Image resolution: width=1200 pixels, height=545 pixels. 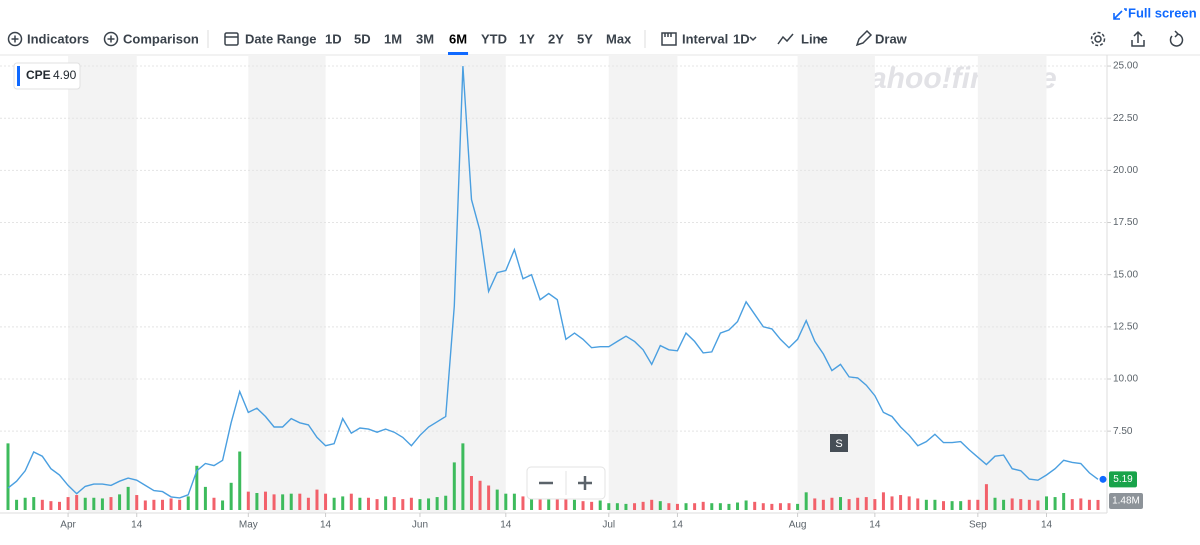 I want to click on range-button: 6M, so click(x=458, y=38).